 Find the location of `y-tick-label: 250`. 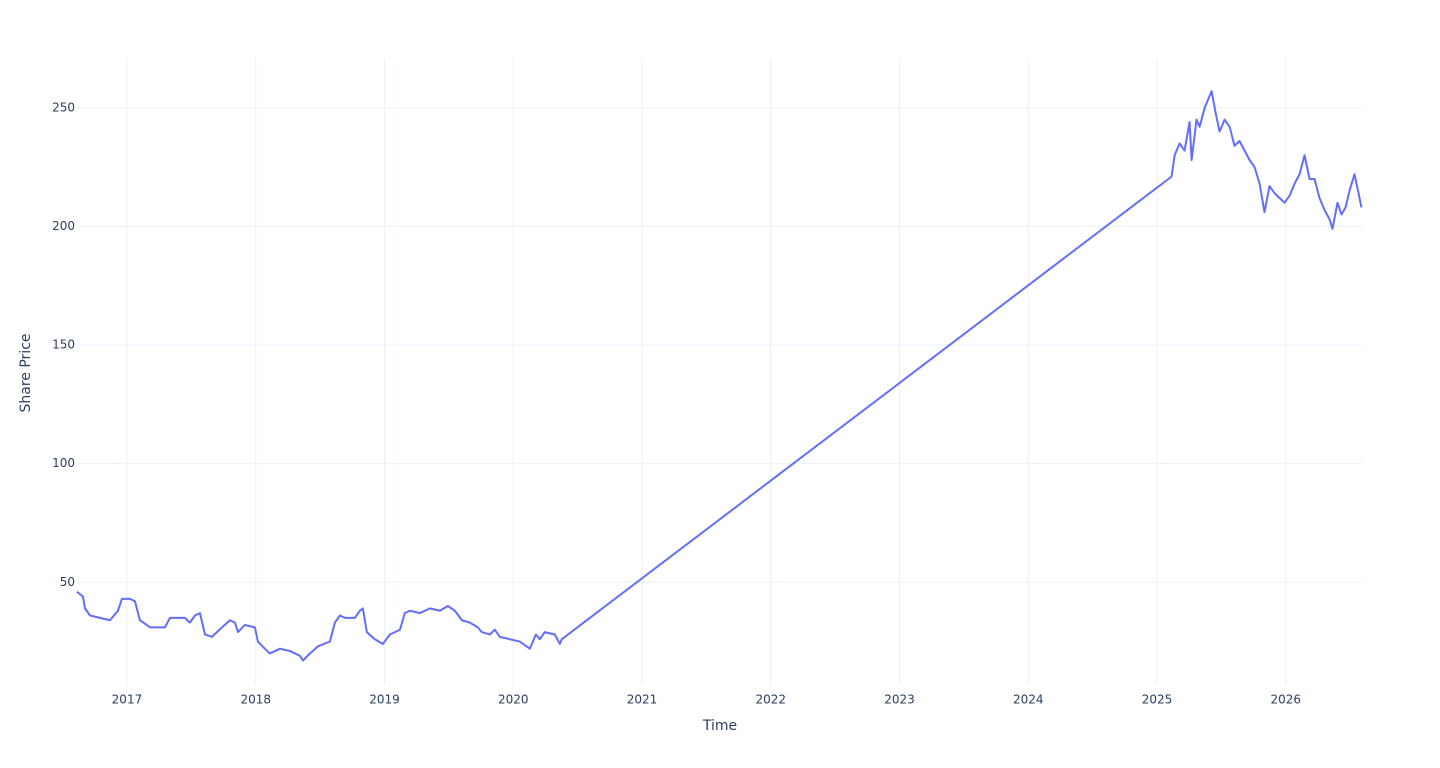

y-tick-label: 250 is located at coordinates (63, 107).